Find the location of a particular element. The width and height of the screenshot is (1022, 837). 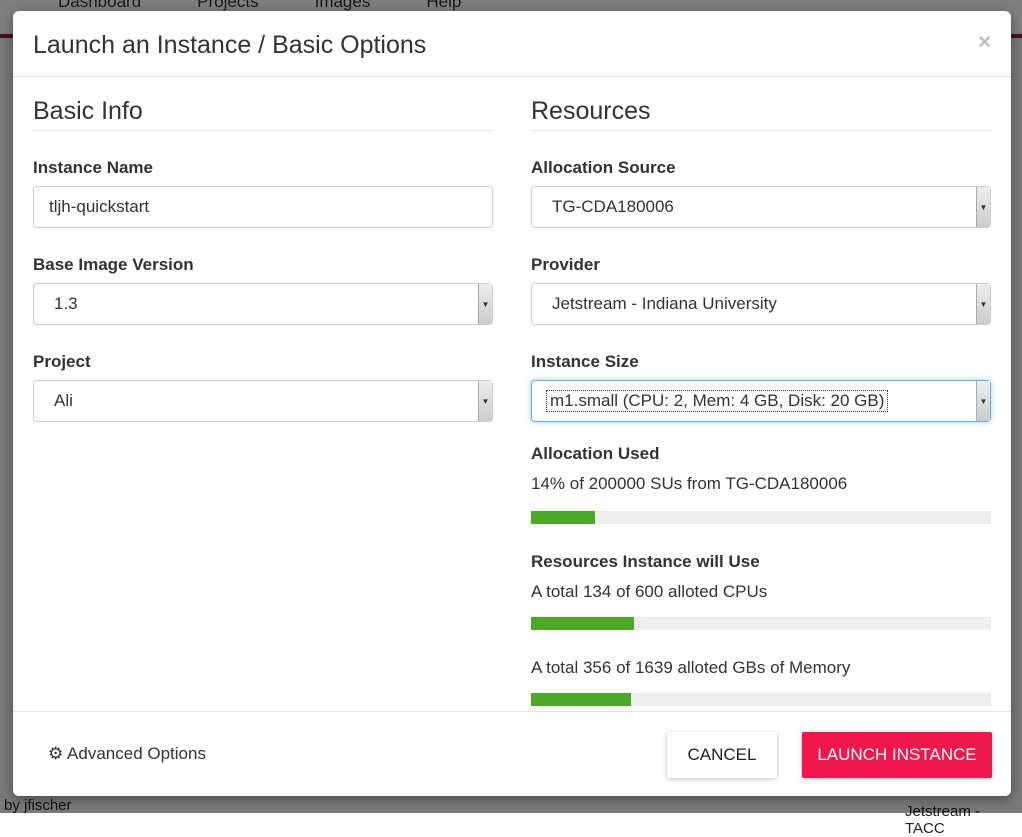

instance-name-value: tljh-quickstart is located at coordinates (99, 206).